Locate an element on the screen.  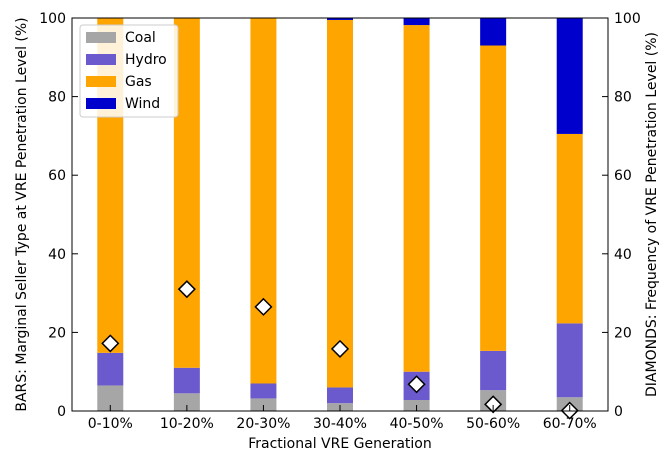
legend-swatch-coal is located at coordinates (101, 37).